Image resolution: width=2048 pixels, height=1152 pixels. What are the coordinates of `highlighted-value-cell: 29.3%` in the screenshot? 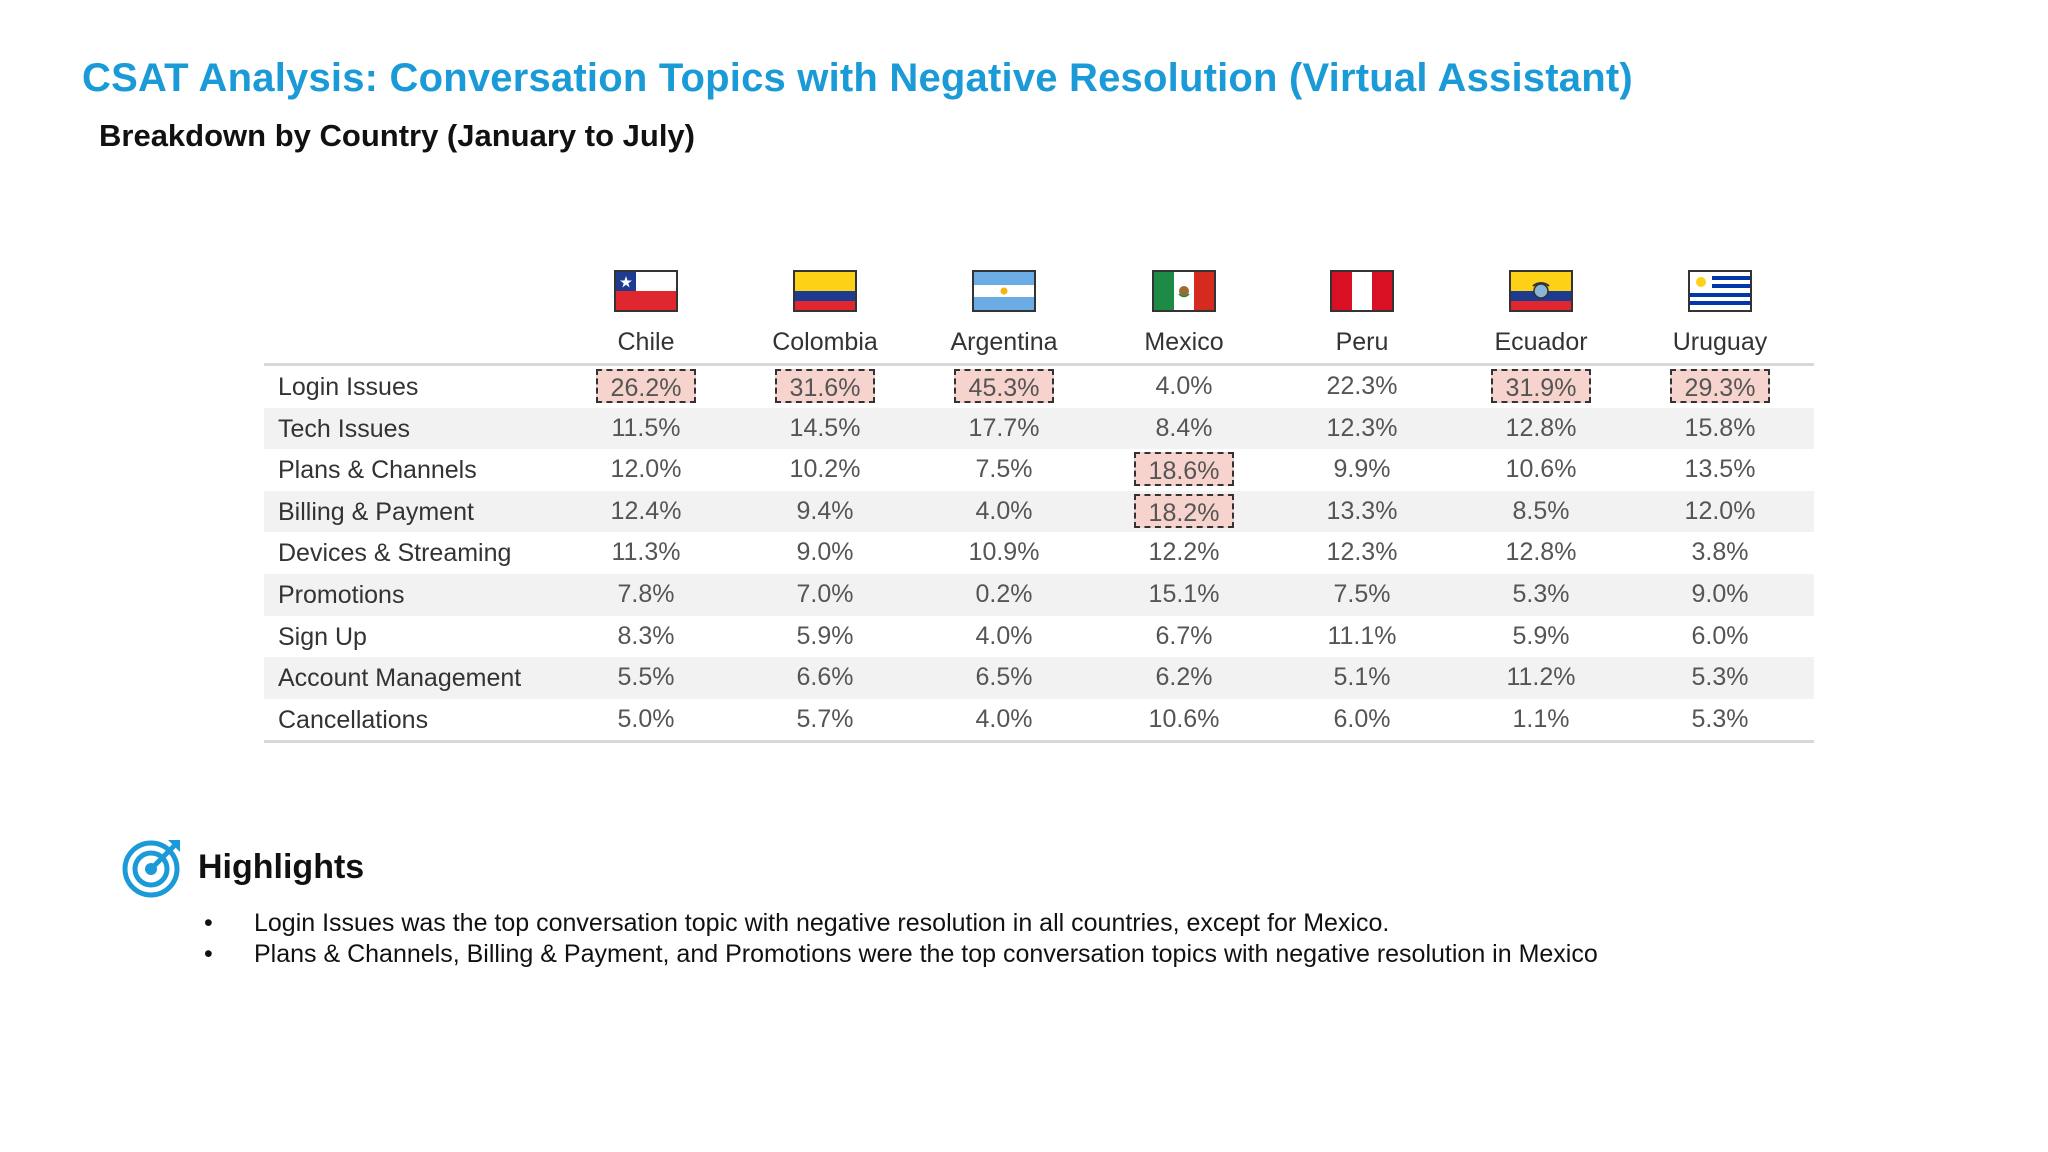 It's located at (1720, 386).